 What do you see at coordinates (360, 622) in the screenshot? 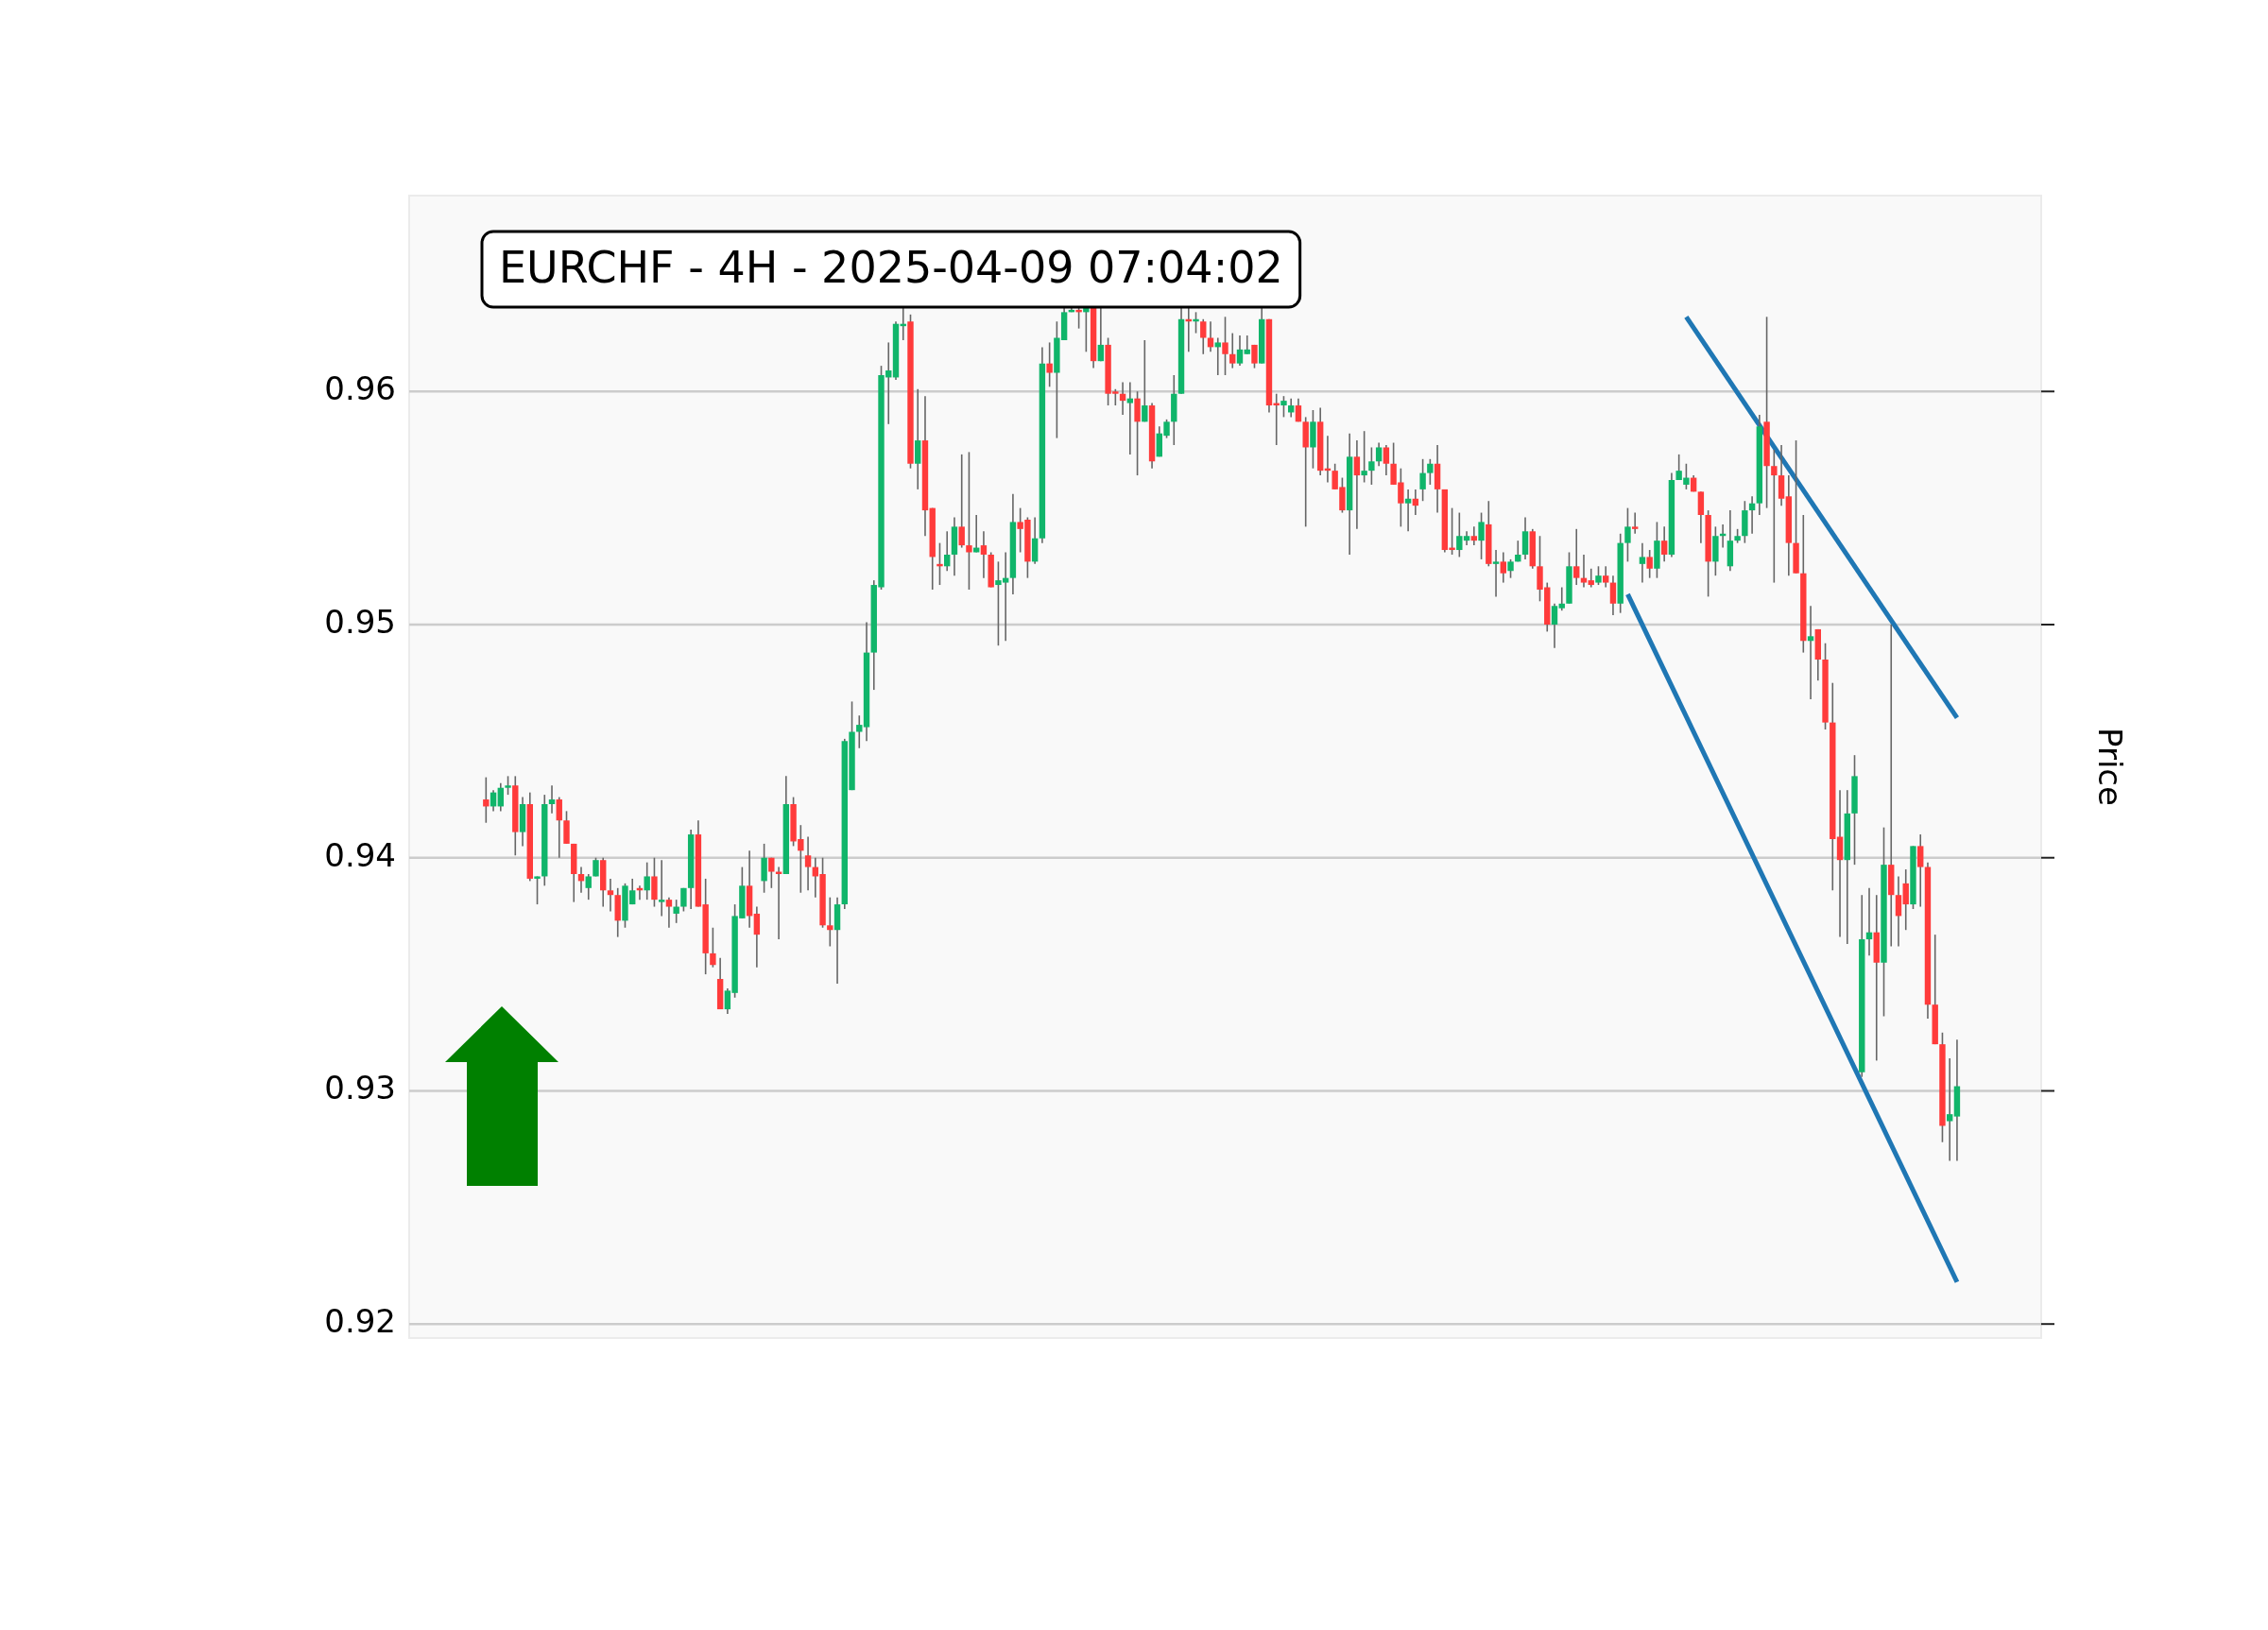
I see `y-tick-label: 0.95` at bounding box center [360, 622].